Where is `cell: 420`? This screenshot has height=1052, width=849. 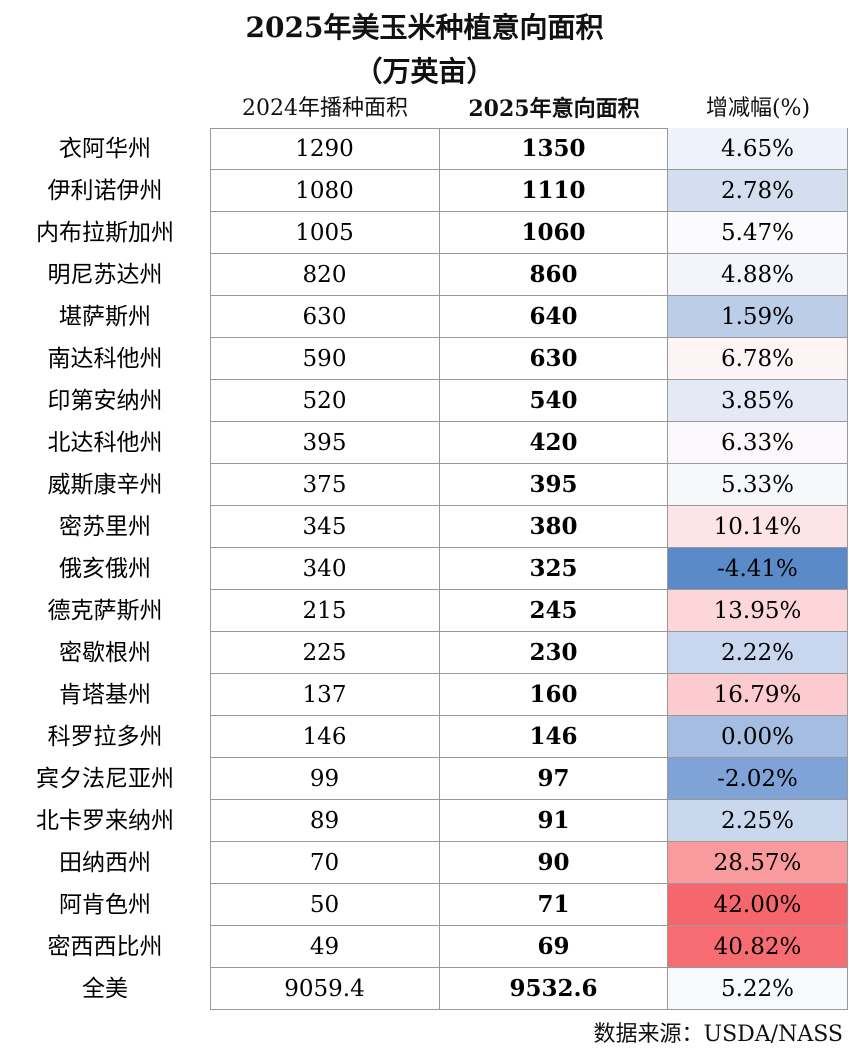
cell: 420 is located at coordinates (554, 443).